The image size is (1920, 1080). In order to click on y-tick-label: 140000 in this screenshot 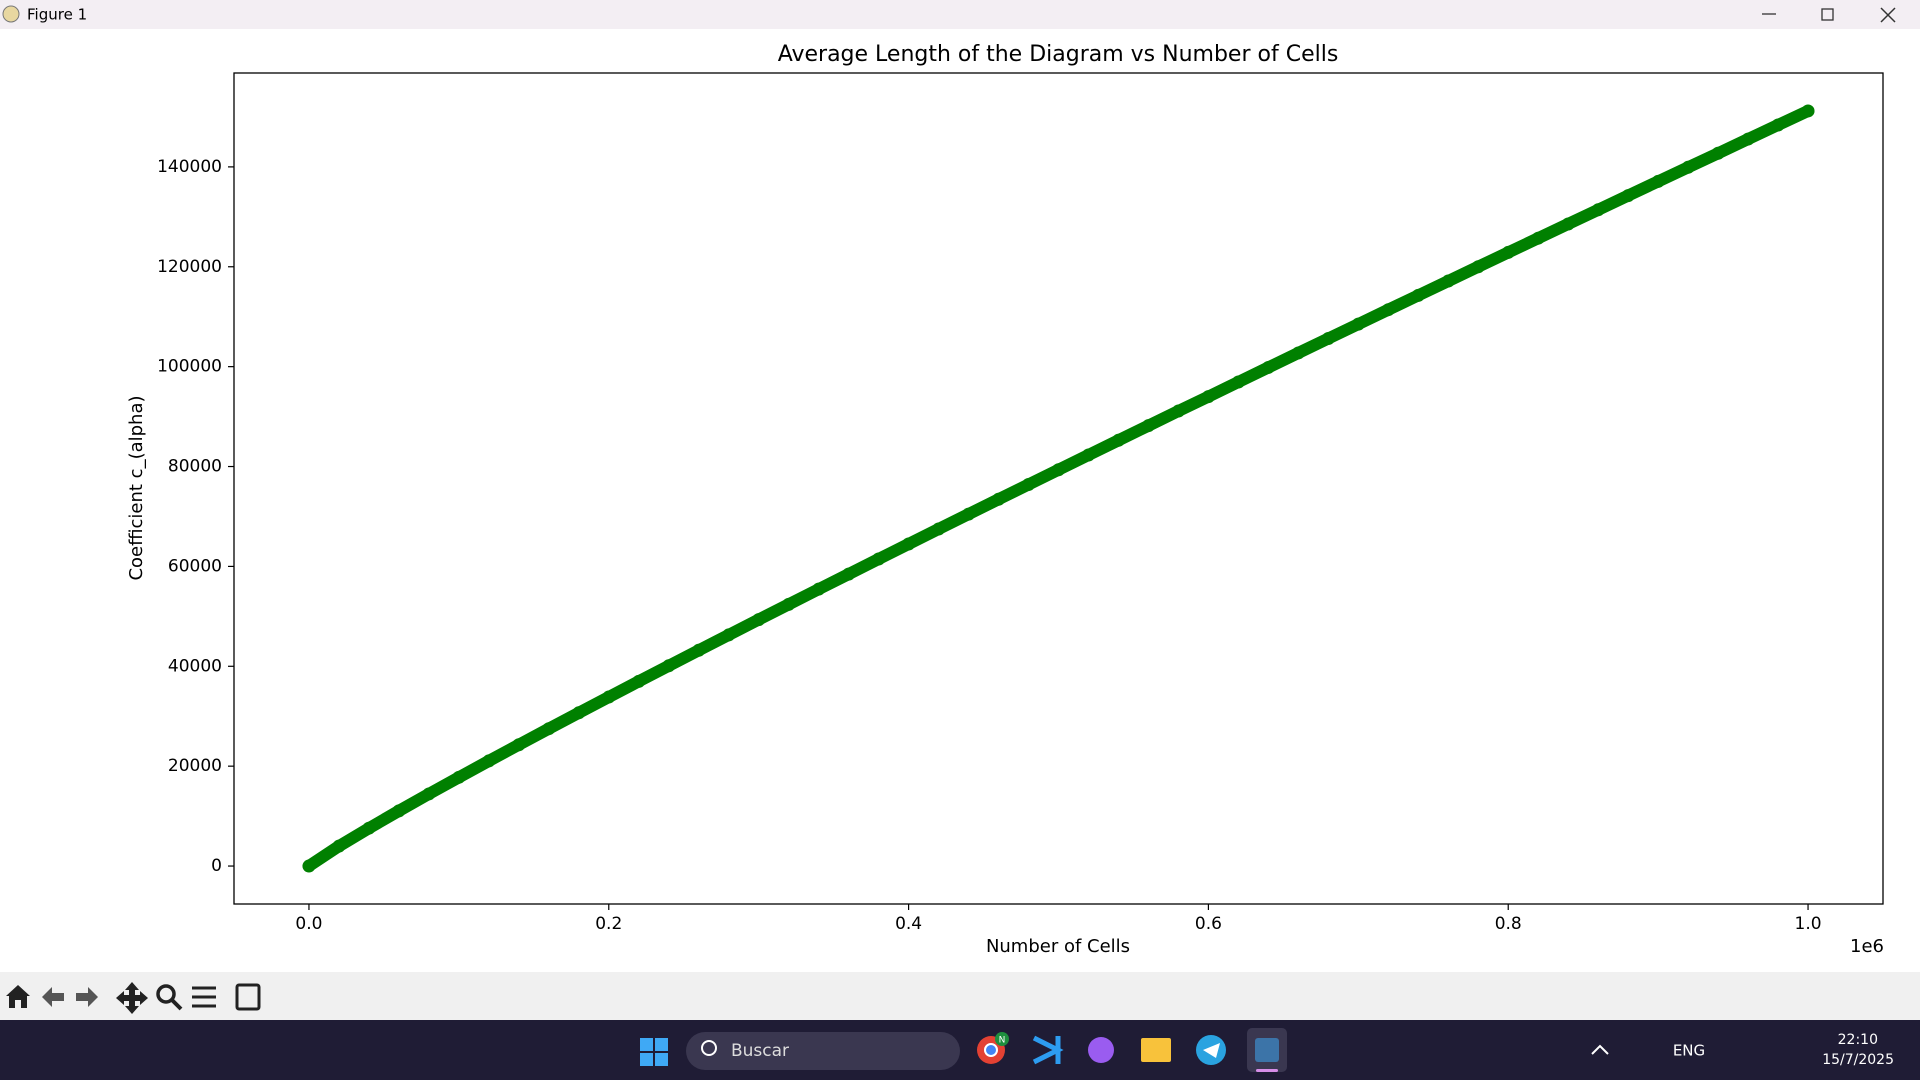, I will do `click(189, 167)`.